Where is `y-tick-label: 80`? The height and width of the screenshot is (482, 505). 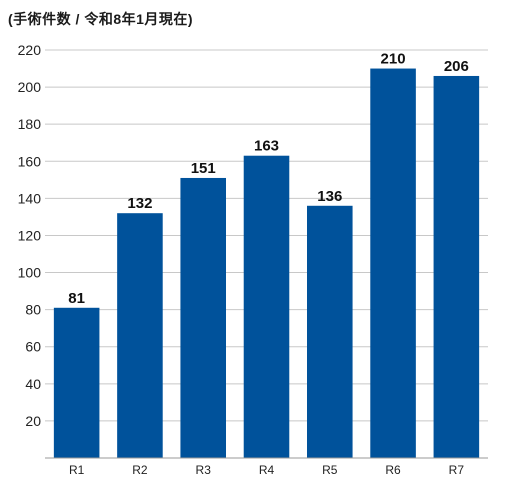
y-tick-label: 80 is located at coordinates (33, 310).